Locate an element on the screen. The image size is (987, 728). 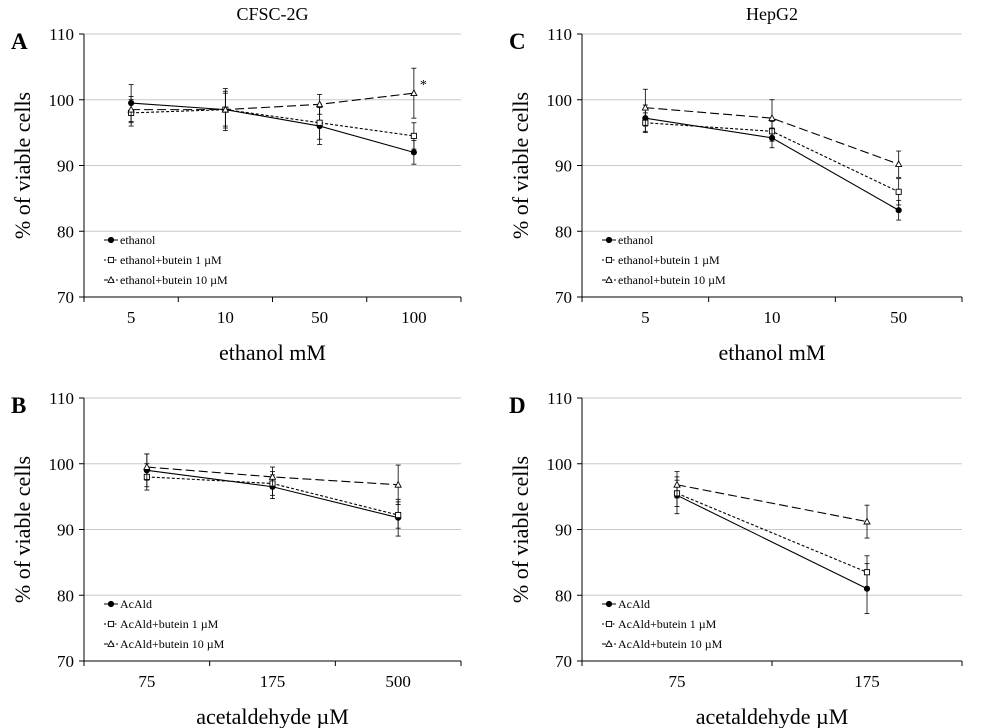
legend-item: AcAld is located at coordinates (128, 604).